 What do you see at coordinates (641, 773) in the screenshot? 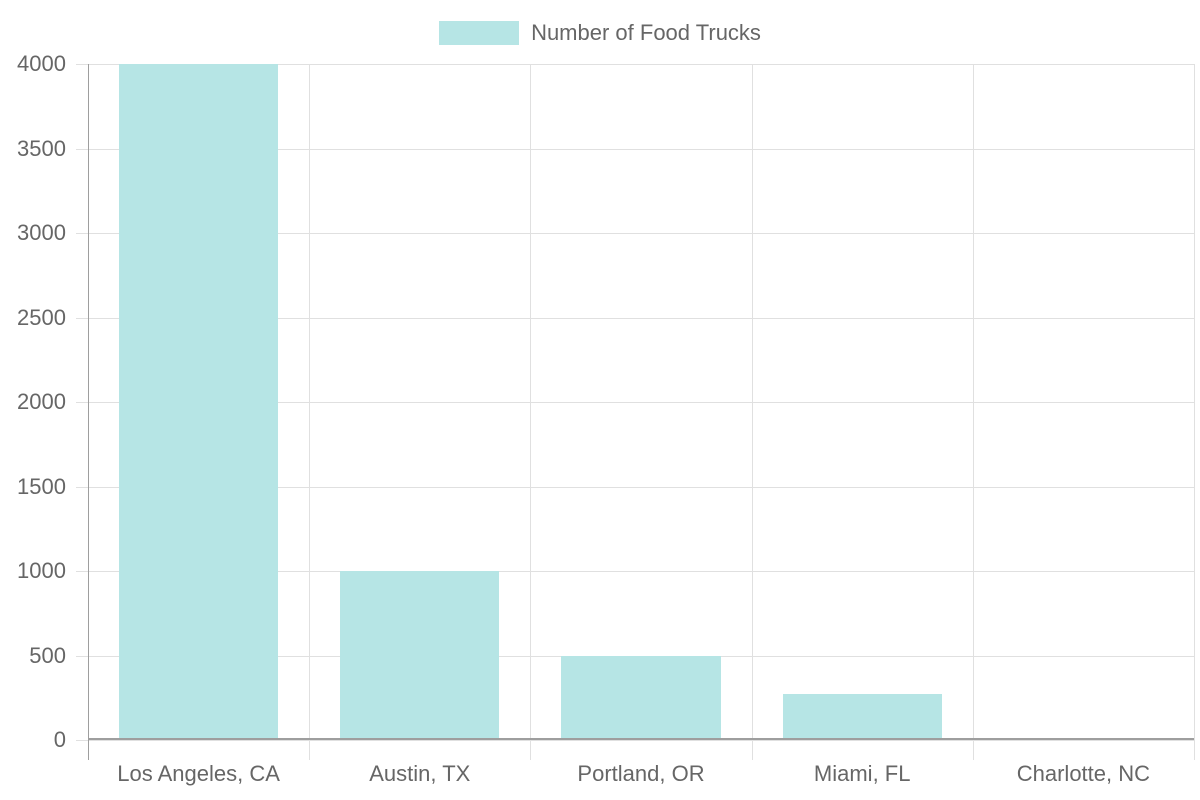
I see `x-tick-label: Portland, OR` at bounding box center [641, 773].